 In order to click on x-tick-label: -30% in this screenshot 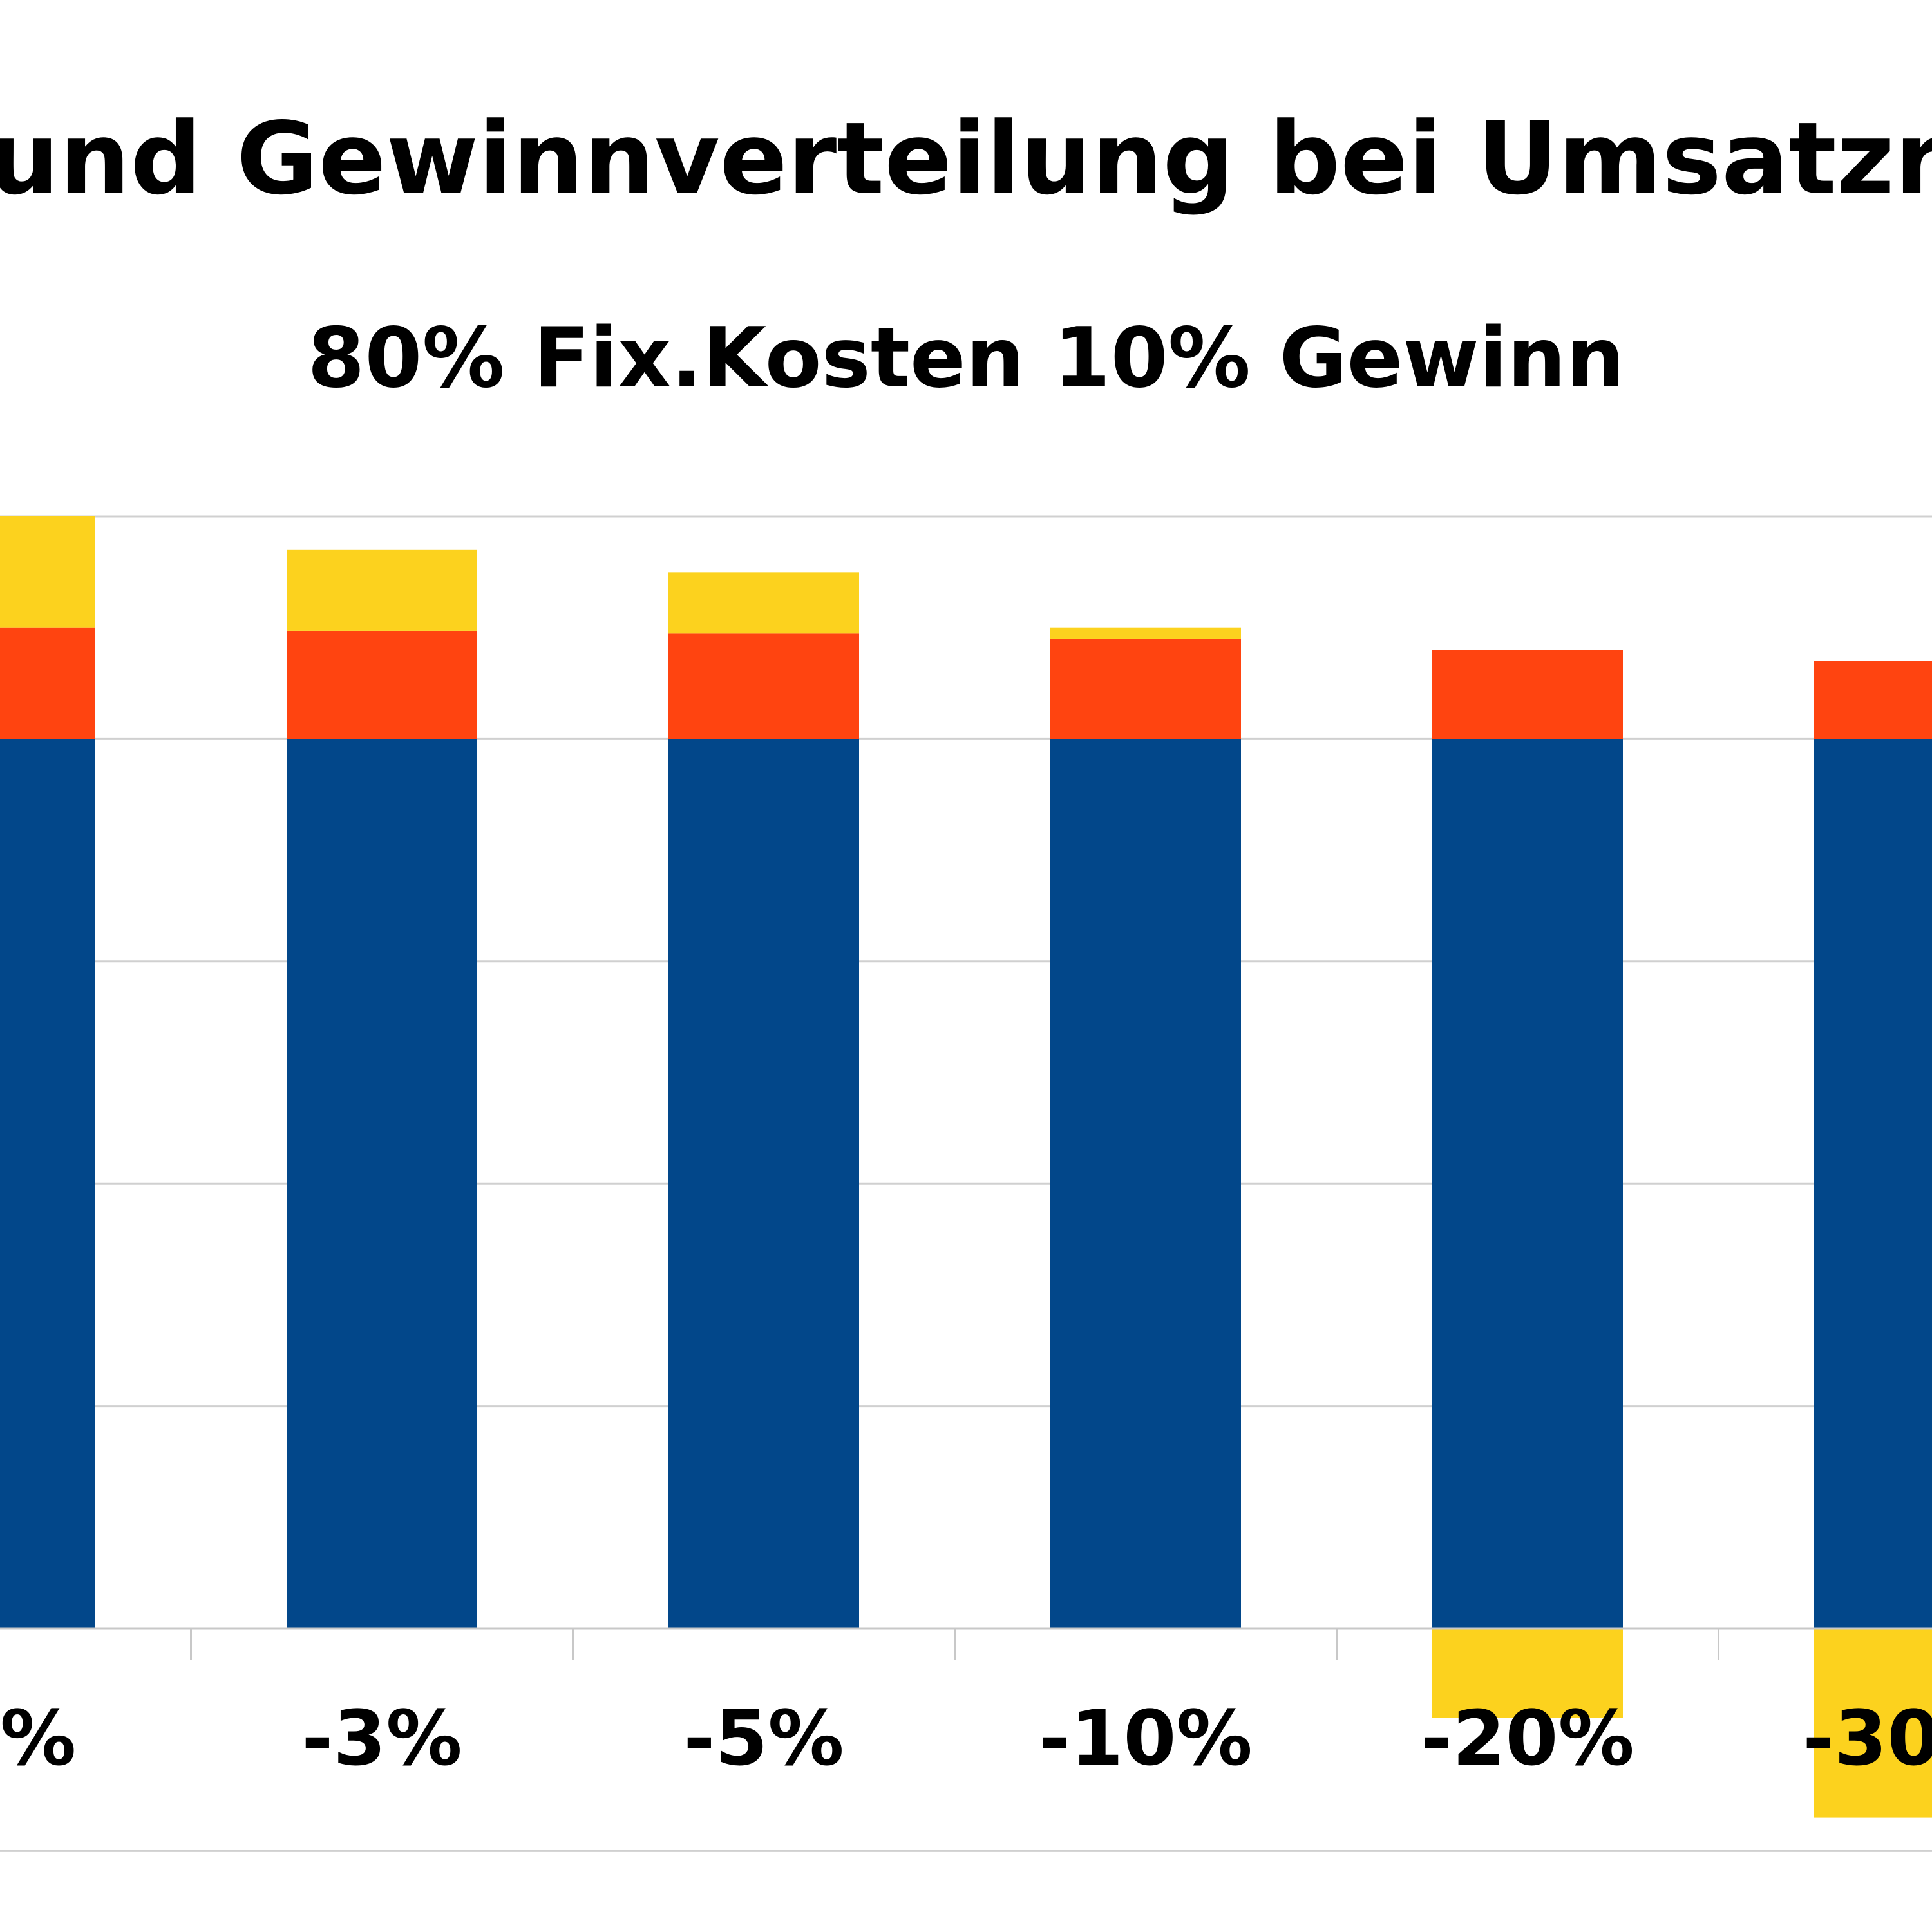, I will do `click(1867, 1739)`.